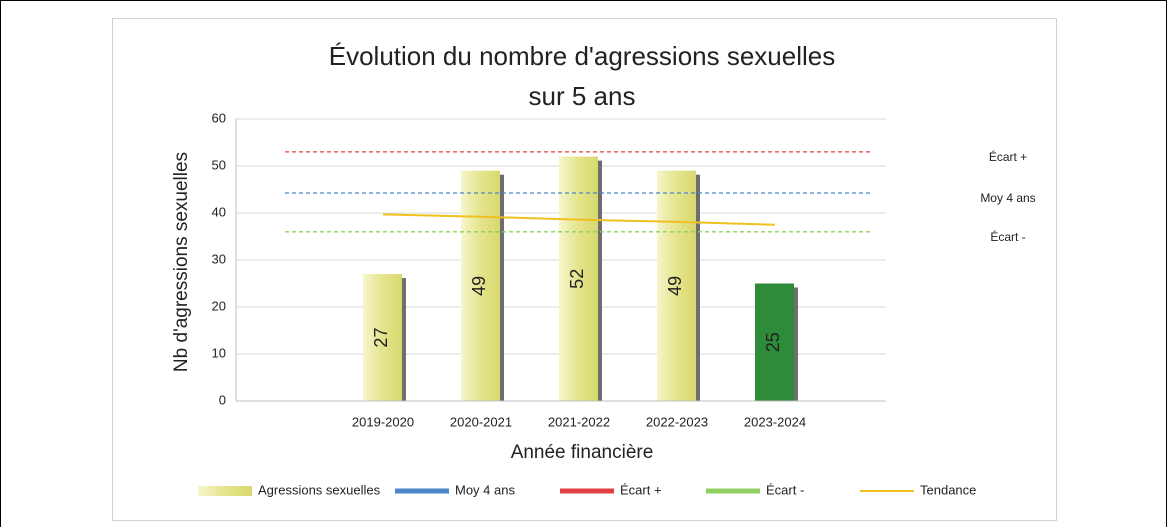 This screenshot has width=1167, height=527. I want to click on chart-title: sur 5 ans, so click(582, 96).